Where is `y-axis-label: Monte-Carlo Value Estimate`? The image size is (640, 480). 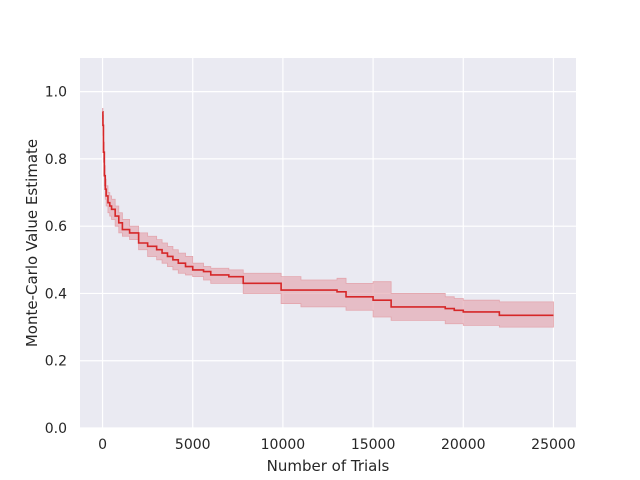
y-axis-label: Monte-Carlo Value Estimate is located at coordinates (32, 243).